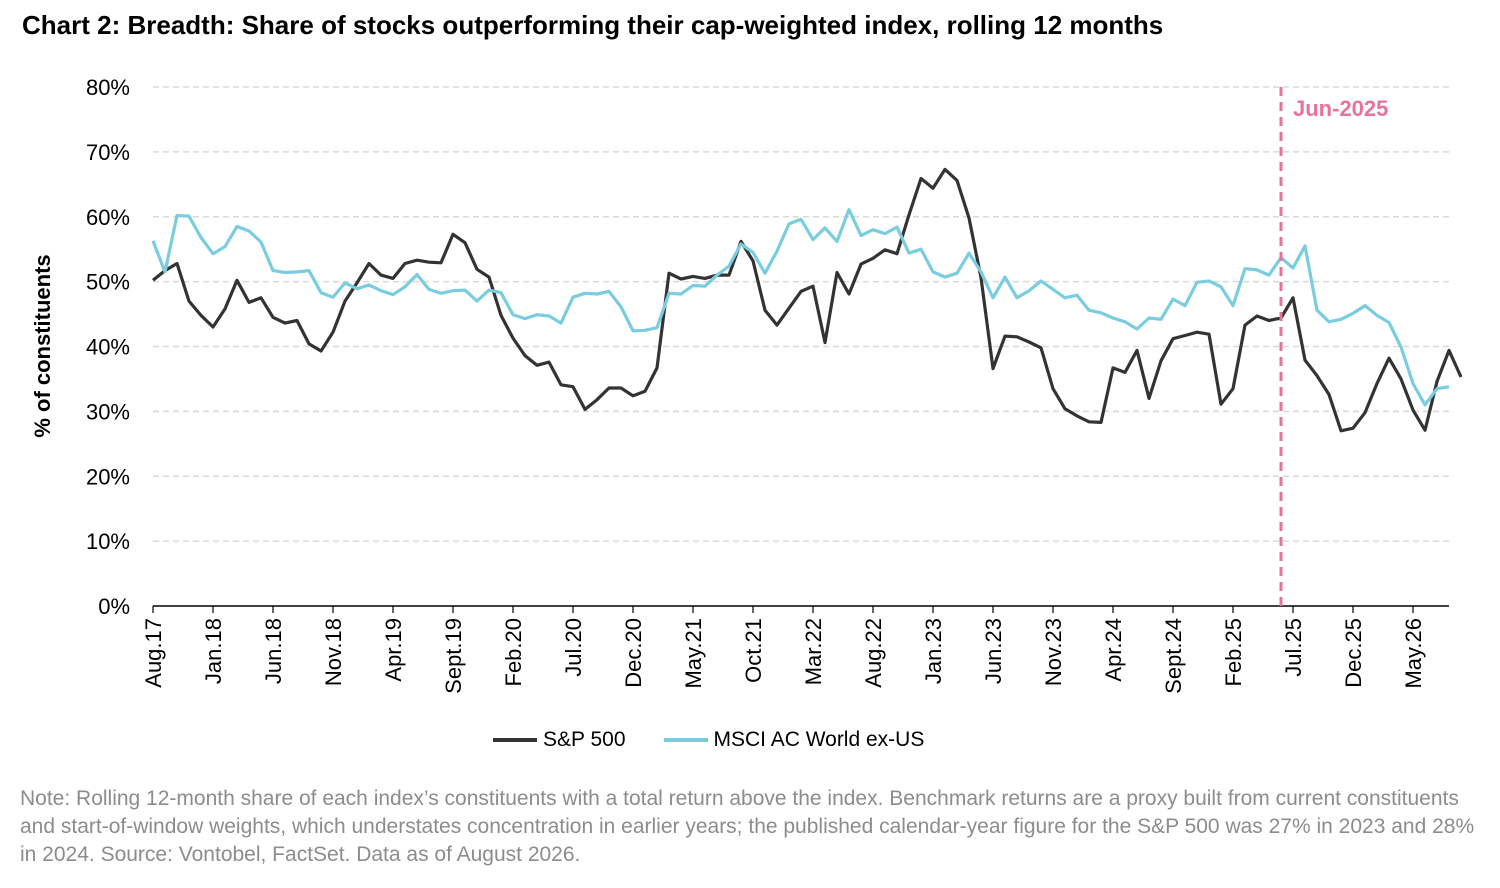 Image resolution: width=1500 pixels, height=888 pixels. I want to click on x-tick-label: Jul.25, so click(1293, 647).